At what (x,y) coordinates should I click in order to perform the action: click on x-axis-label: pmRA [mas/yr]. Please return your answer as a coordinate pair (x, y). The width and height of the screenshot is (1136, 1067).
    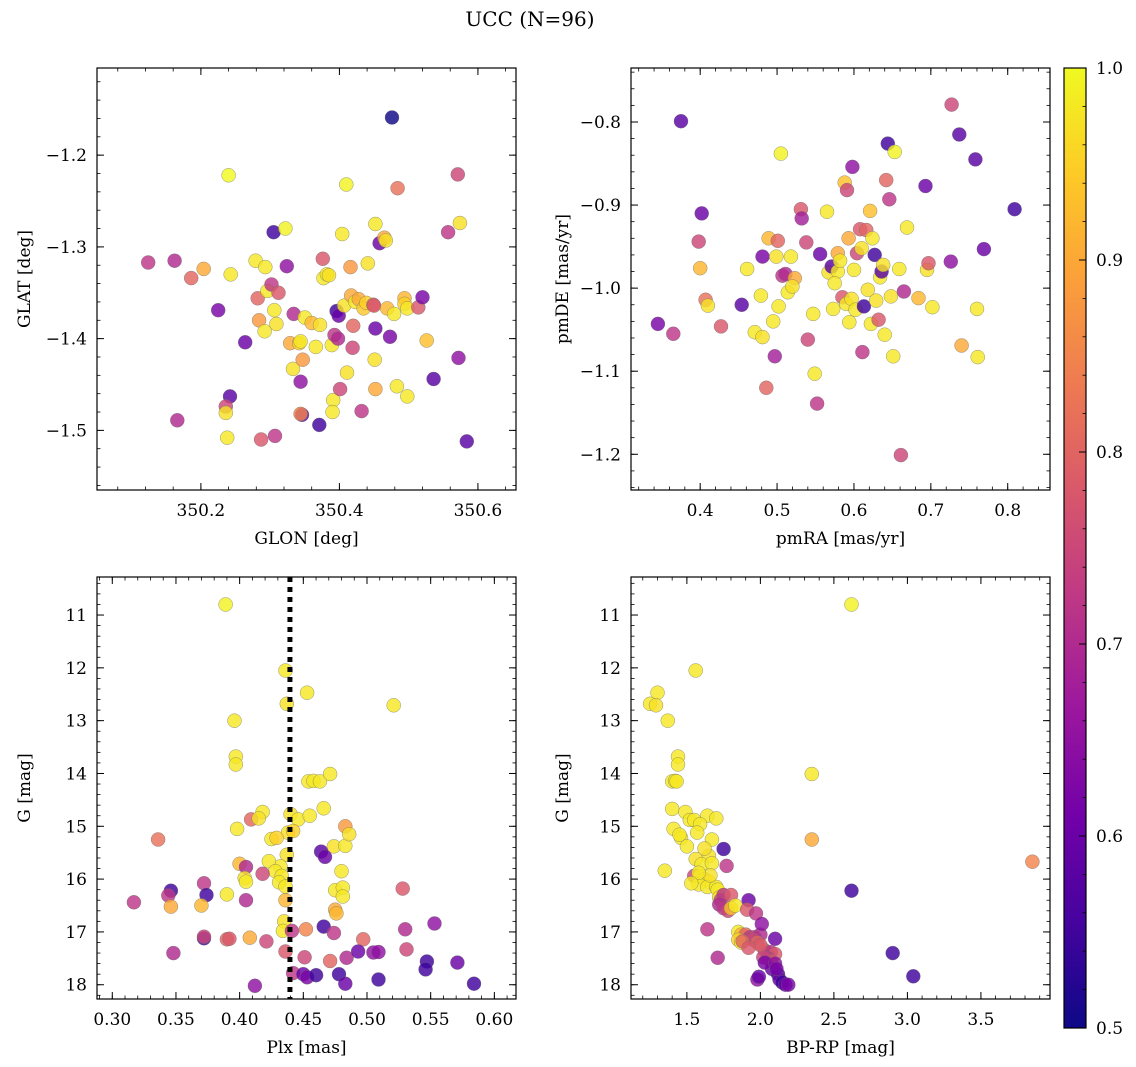
    Looking at the image, I should click on (840, 539).